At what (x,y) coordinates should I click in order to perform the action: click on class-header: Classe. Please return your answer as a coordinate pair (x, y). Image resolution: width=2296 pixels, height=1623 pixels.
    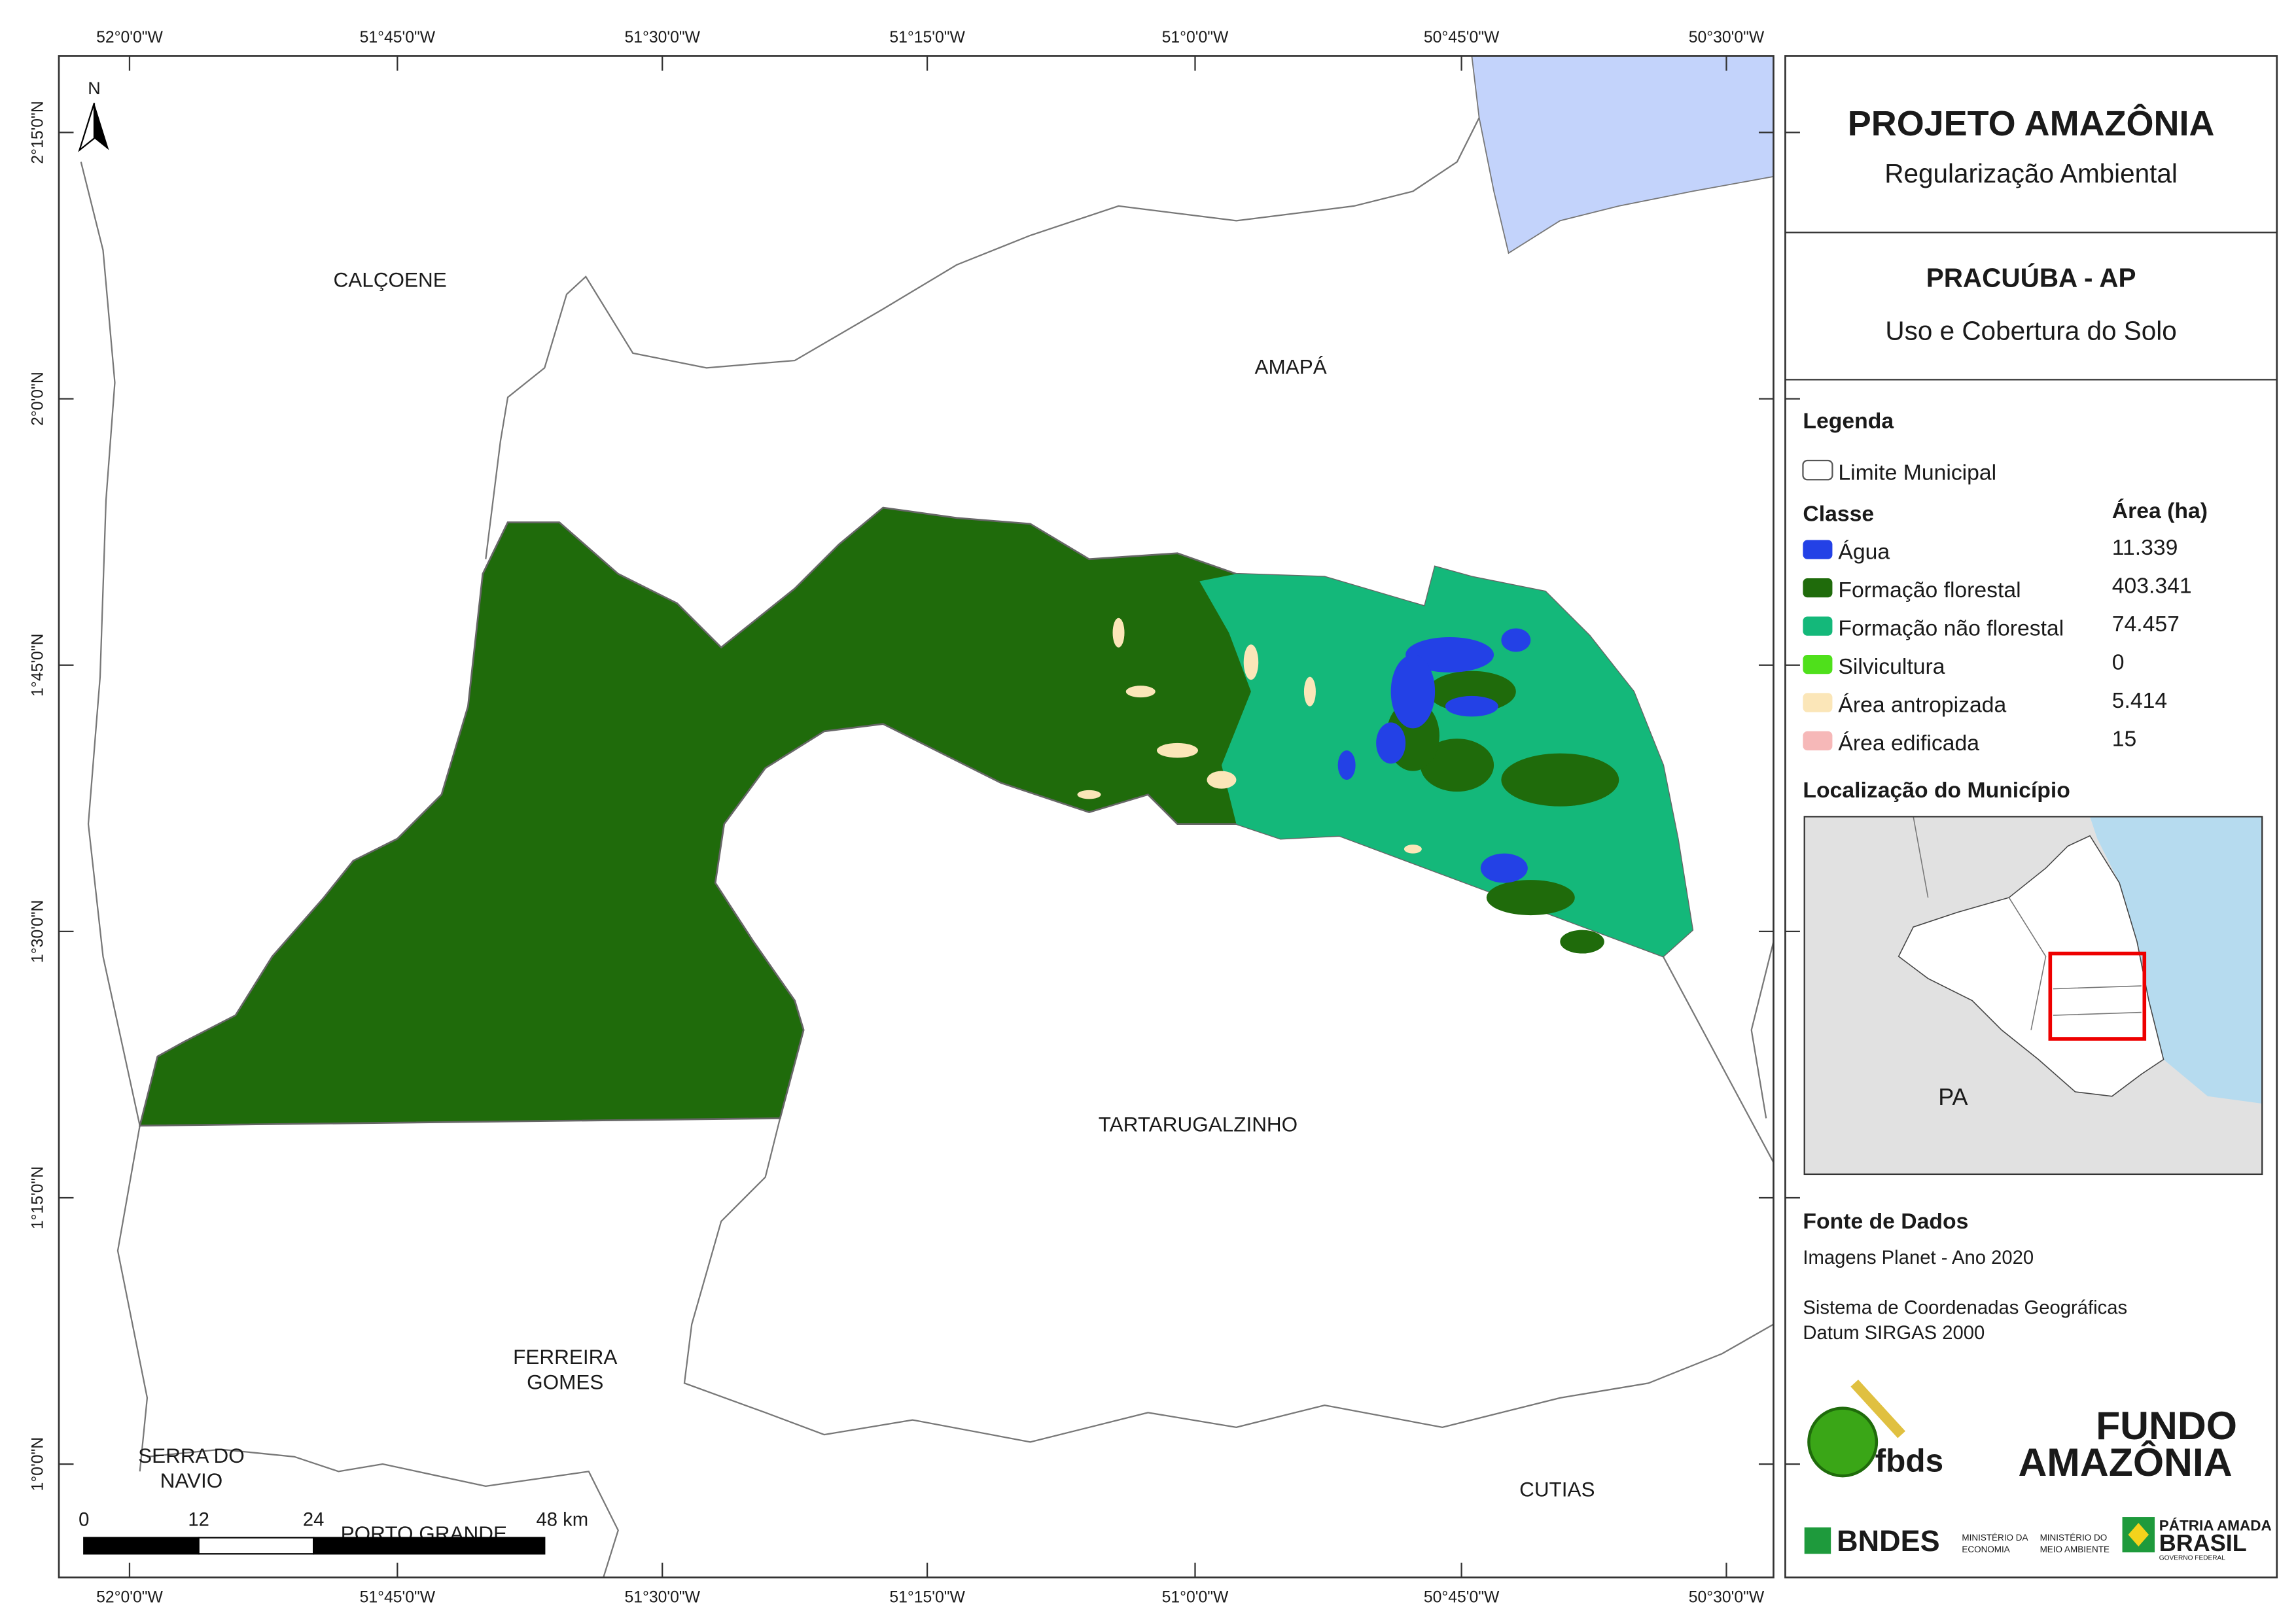
    Looking at the image, I should click on (1838, 513).